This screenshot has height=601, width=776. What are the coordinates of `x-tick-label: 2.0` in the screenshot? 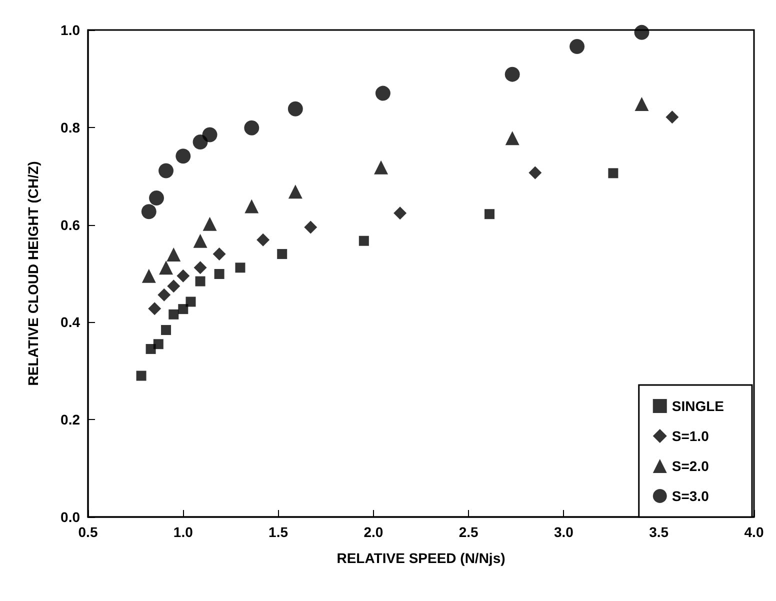 It's located at (374, 532).